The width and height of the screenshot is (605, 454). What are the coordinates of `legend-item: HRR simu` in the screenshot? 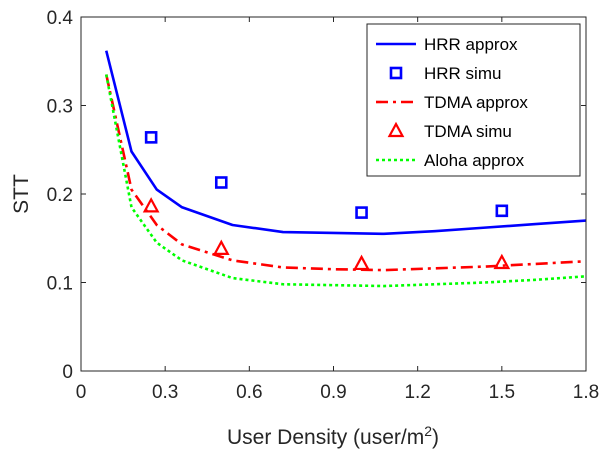 It's located at (445, 73).